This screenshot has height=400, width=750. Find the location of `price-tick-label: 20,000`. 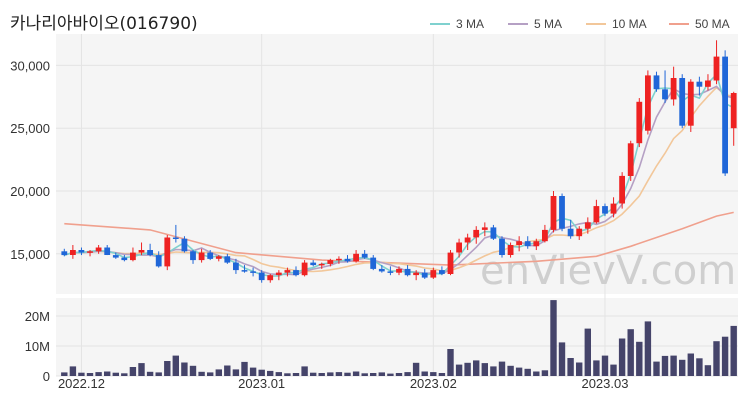

price-tick-label: 20,000 is located at coordinates (30, 191).